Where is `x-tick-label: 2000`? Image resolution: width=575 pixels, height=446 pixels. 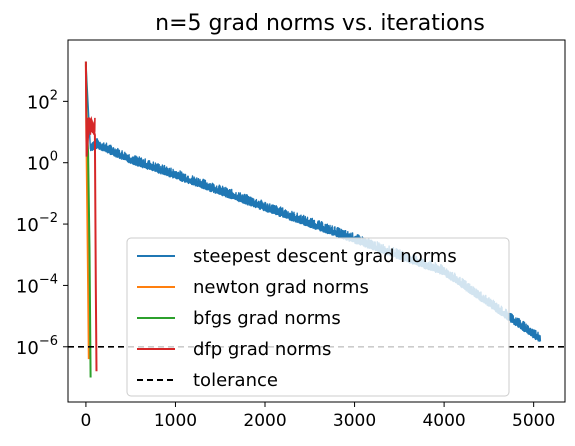 x-tick-label: 2000 is located at coordinates (264, 421).